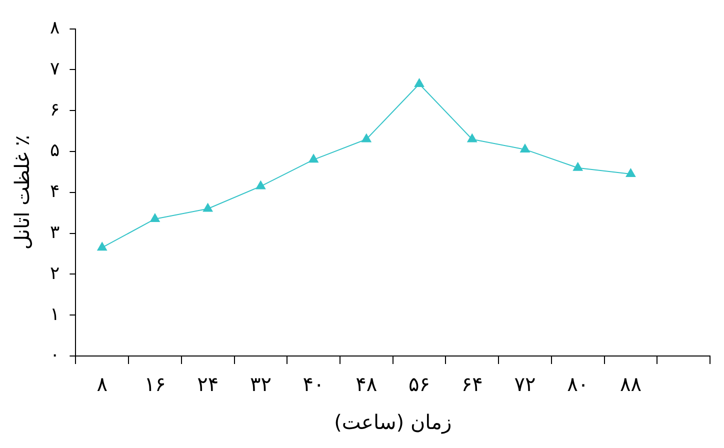 The height and width of the screenshot is (448, 724). What do you see at coordinates (631, 384) in the screenshot?
I see `x-tick-label: ۸۸` at bounding box center [631, 384].